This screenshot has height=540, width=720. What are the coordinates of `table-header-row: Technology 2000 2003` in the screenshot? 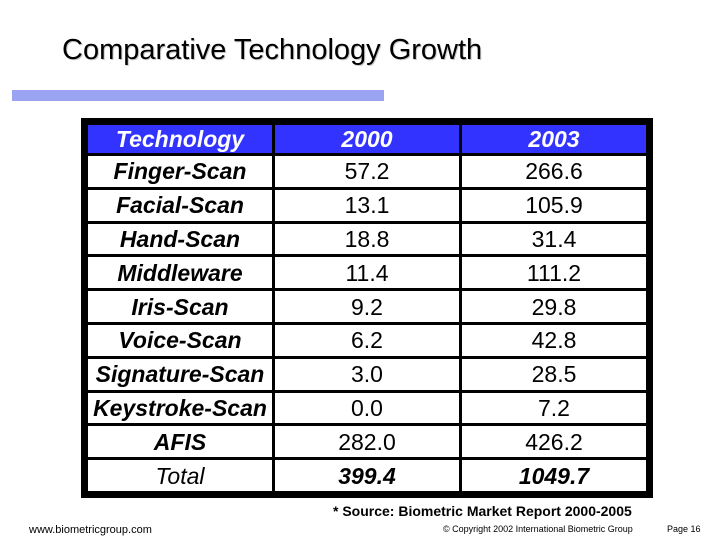 It's located at (367, 139).